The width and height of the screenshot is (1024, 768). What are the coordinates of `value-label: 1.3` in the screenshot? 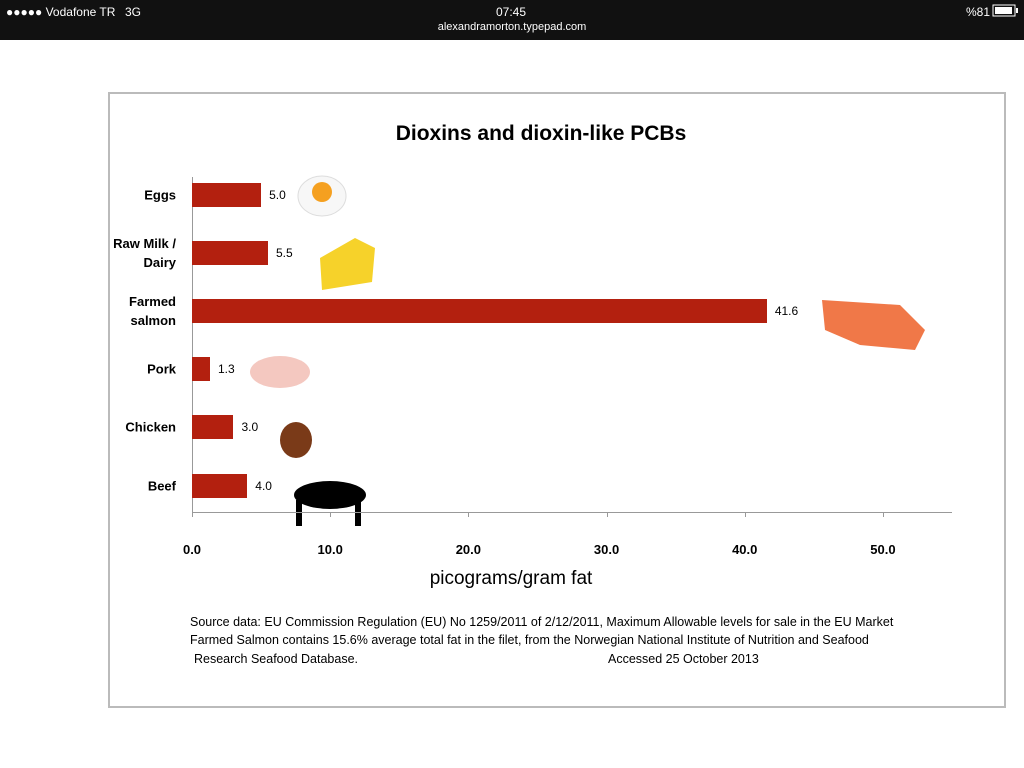 It's located at (226, 369).